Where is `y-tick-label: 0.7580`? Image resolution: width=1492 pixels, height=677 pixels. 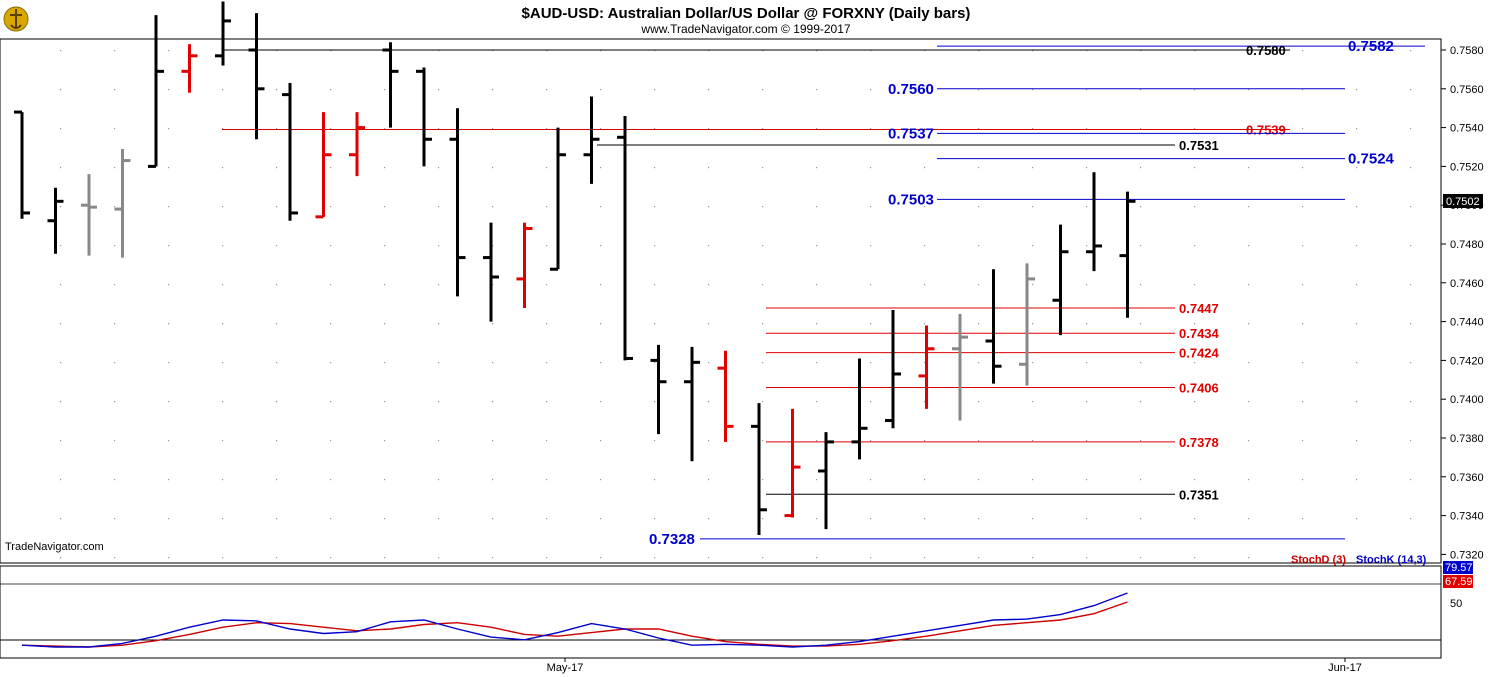 y-tick-label: 0.7580 is located at coordinates (1467, 51).